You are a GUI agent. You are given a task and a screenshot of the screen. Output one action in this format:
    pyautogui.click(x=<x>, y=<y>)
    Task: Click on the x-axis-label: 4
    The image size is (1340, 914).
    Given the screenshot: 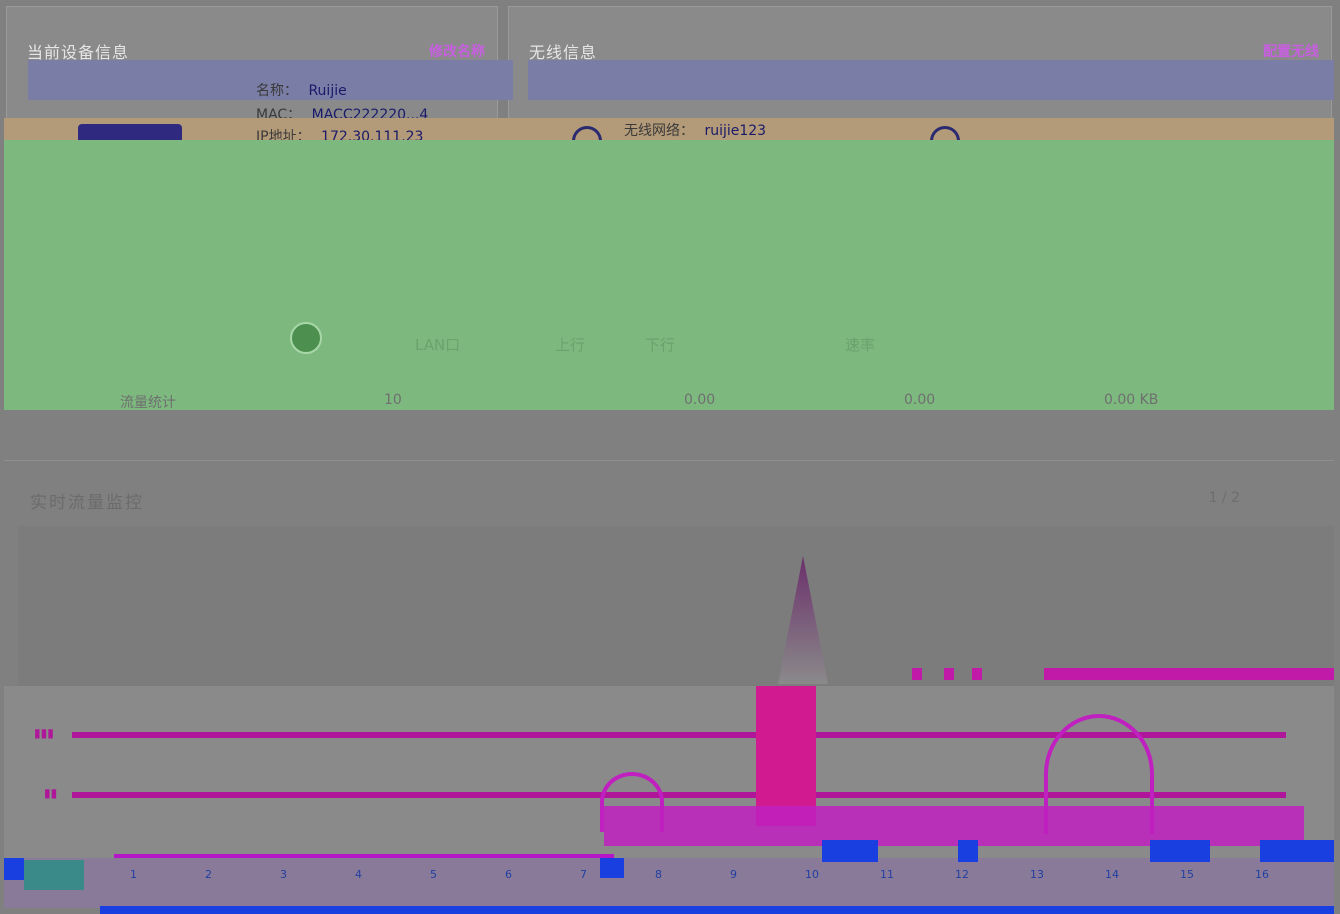 What is the action you would take?
    pyautogui.click(x=358, y=874)
    